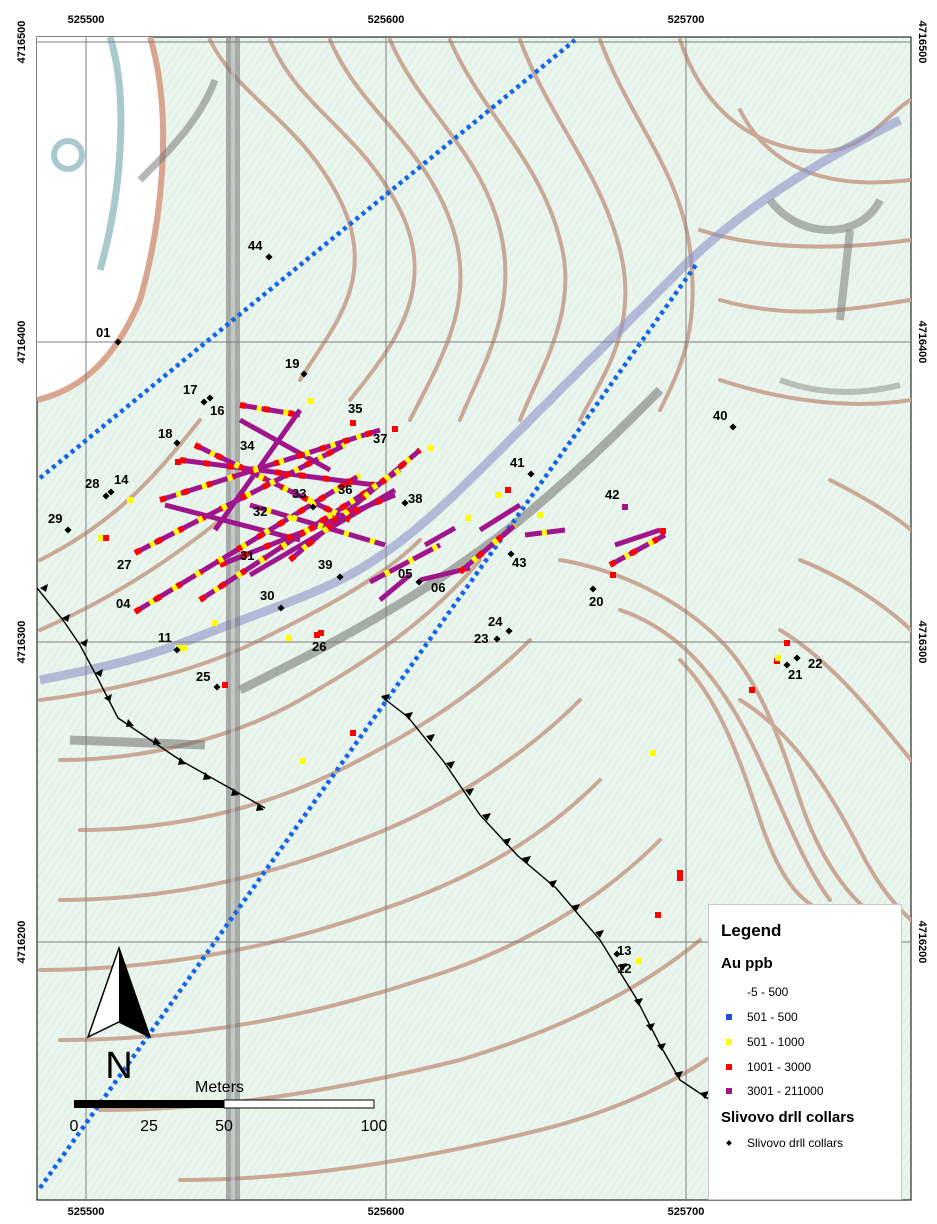 This screenshot has height=1224, width=937. Describe the element at coordinates (415, 498) in the screenshot. I see `collar-label-38: 38` at that location.